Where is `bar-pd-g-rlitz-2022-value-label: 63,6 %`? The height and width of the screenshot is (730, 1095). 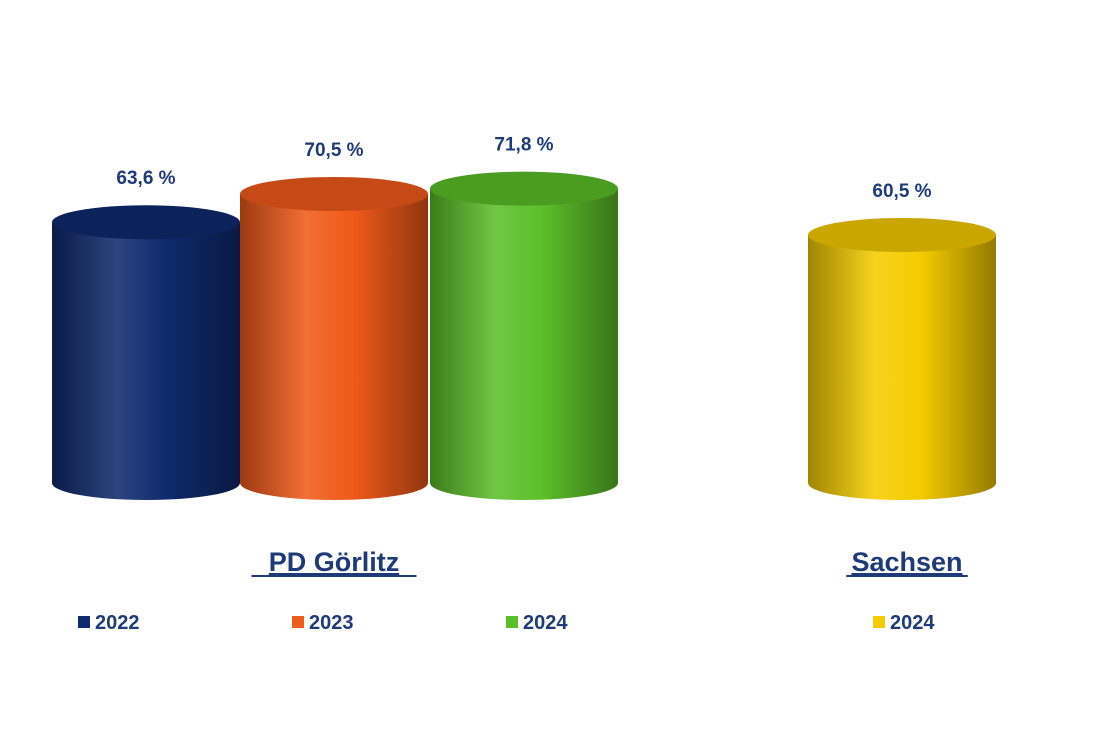 bar-pd-g-rlitz-2022-value-label: 63,6 % is located at coordinates (145, 178).